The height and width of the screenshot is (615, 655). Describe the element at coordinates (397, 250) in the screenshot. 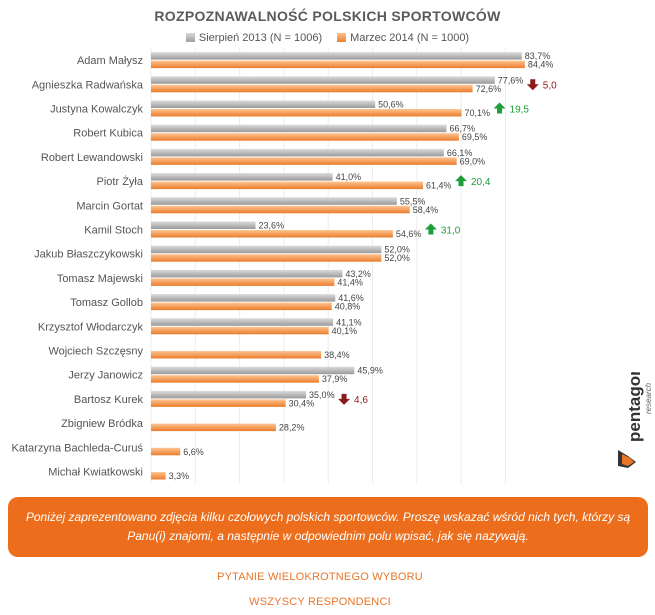

I see `value-label-2013: 52,0%` at that location.